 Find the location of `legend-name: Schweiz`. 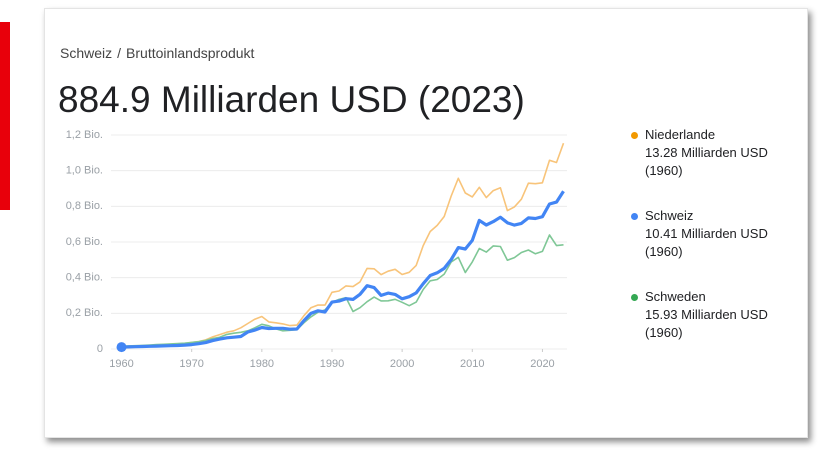

legend-name: Schweiz is located at coordinates (669, 215).